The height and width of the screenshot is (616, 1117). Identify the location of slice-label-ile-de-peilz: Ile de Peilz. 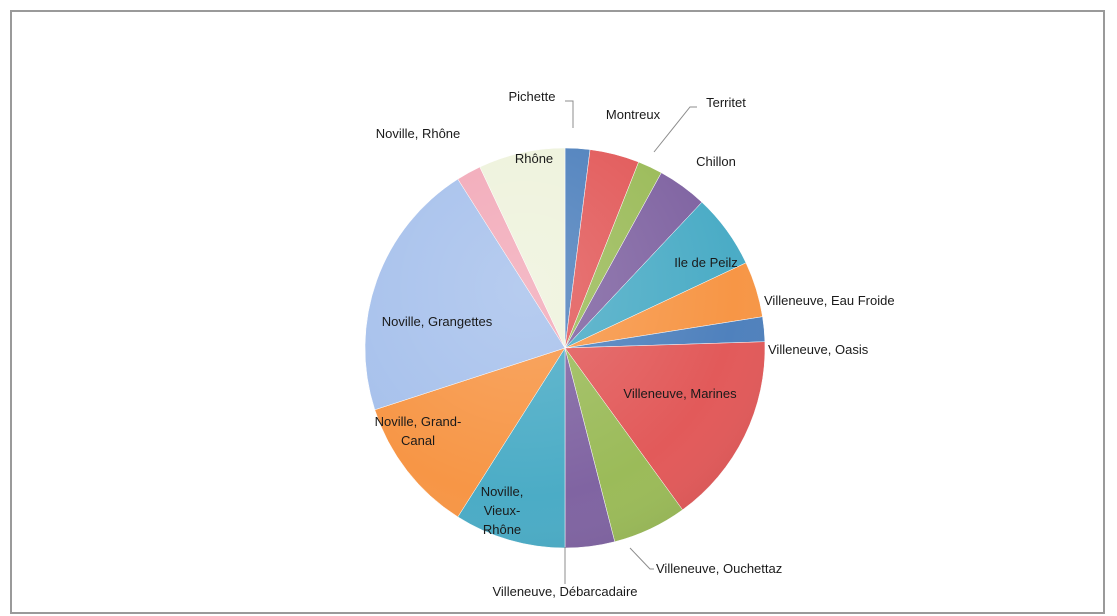
(706, 262).